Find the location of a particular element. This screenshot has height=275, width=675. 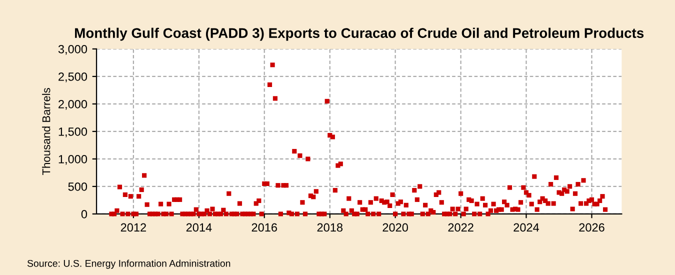

y-tick-label: 2,000 is located at coordinates (73, 105).